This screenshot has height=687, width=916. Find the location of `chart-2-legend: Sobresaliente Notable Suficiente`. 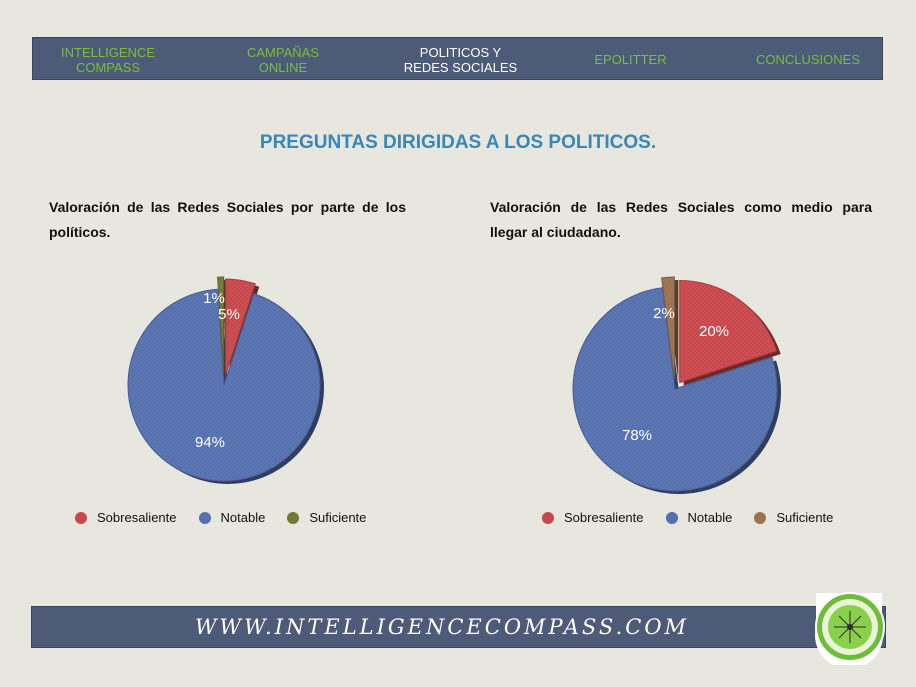

chart-2-legend: Sobresaliente Notable Suficiente is located at coordinates (698, 517).